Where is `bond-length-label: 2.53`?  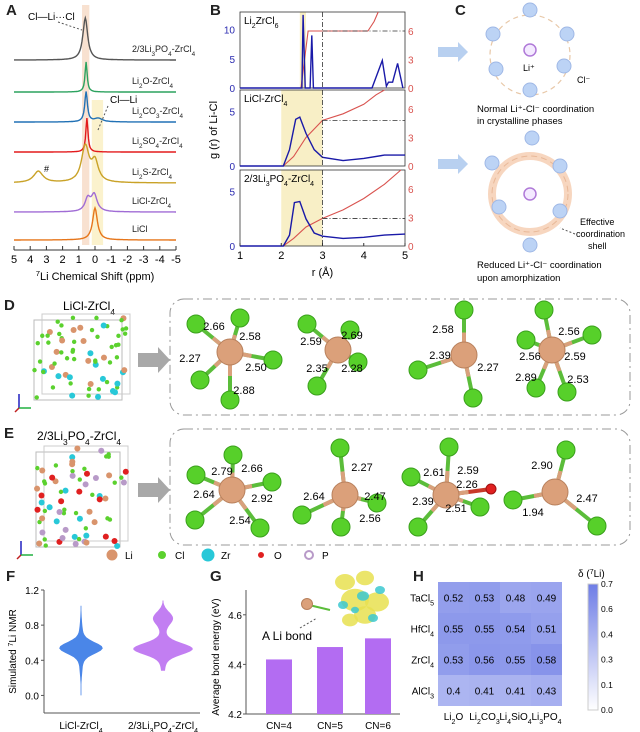
bond-length-label: 2.53 is located at coordinates (577, 380).